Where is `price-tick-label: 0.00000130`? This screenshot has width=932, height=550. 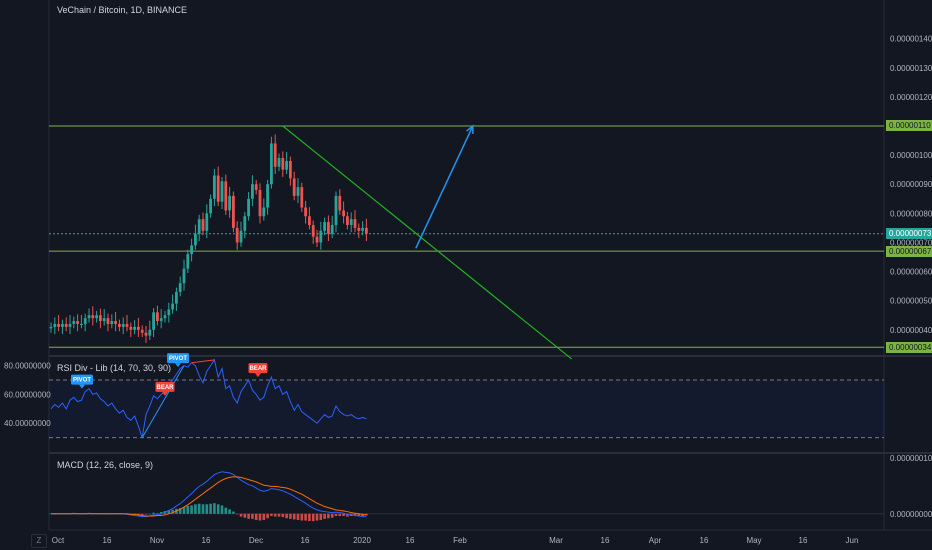
price-tick-label: 0.00000130 is located at coordinates (911, 68).